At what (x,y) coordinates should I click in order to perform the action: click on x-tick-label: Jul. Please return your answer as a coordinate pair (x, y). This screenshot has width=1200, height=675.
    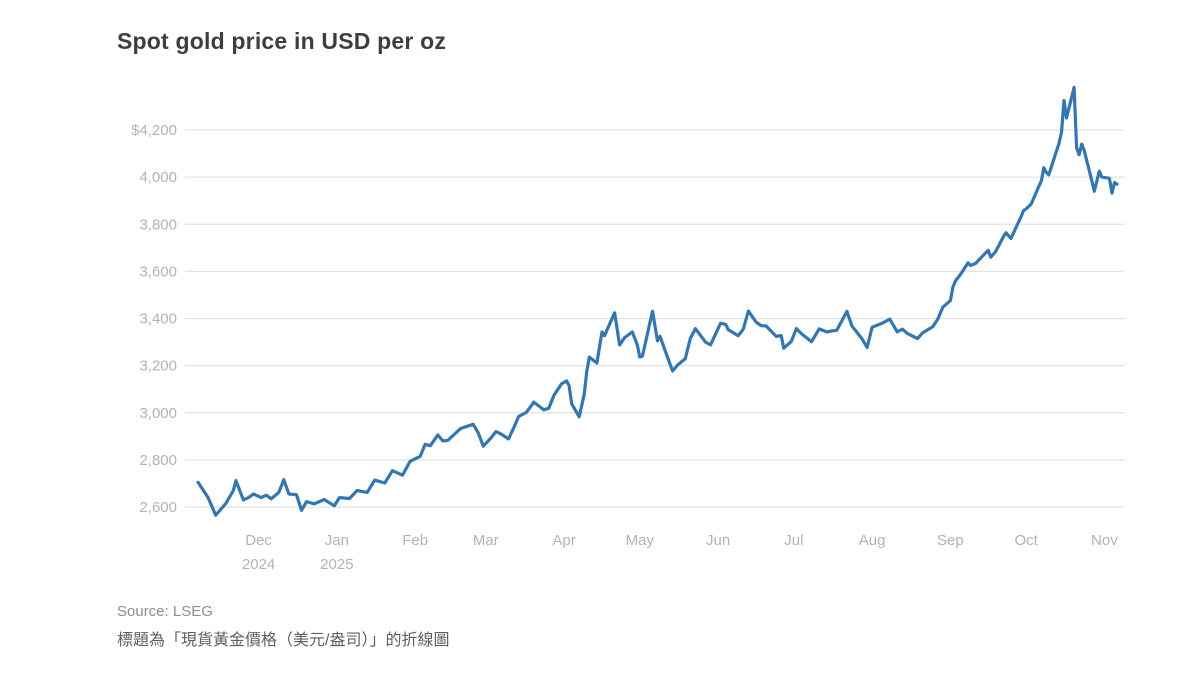
    Looking at the image, I should click on (793, 540).